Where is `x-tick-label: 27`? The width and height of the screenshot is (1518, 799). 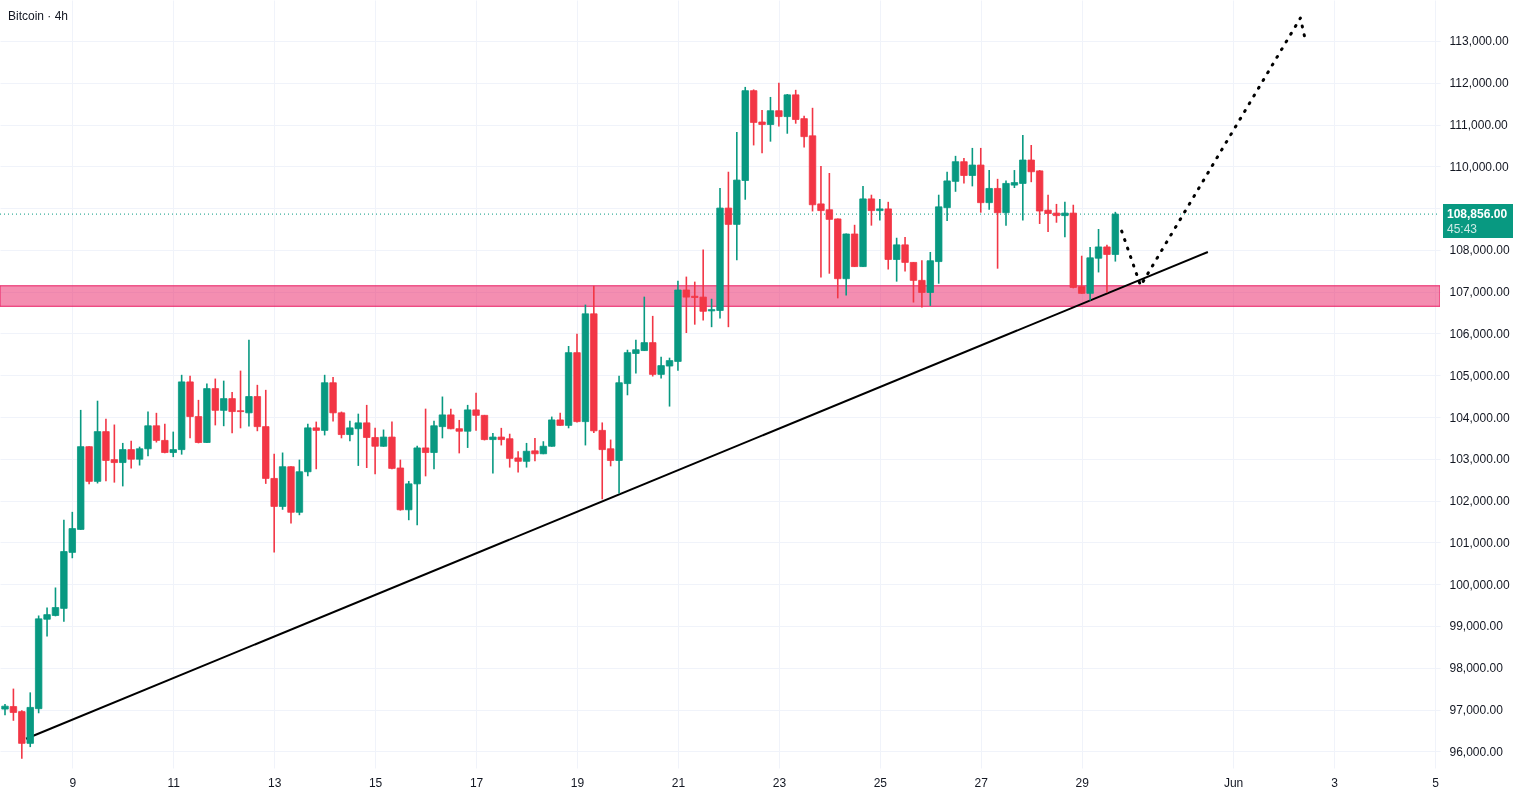
x-tick-label: 27 is located at coordinates (981, 782).